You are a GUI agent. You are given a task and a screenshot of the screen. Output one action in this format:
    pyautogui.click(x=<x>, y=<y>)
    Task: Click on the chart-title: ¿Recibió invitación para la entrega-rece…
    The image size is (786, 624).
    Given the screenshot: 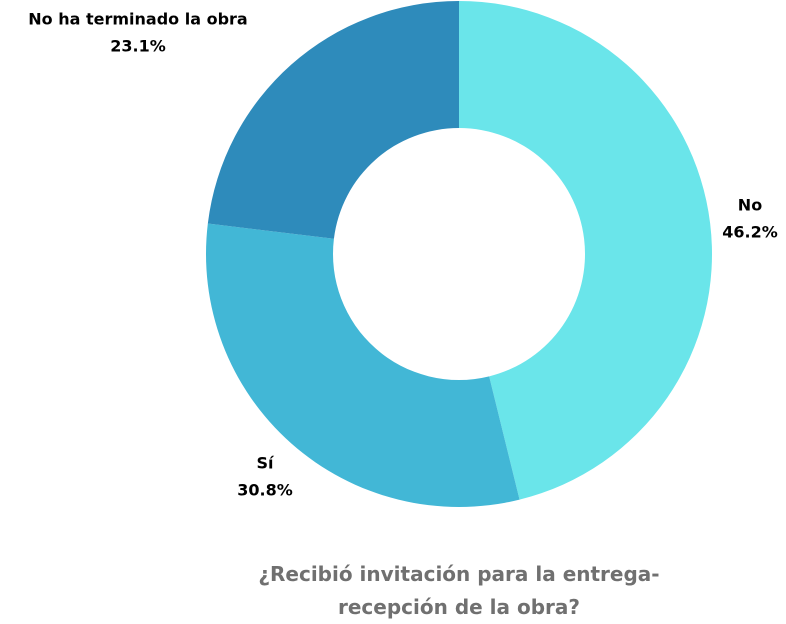 What is the action you would take?
    pyautogui.click(x=459, y=590)
    